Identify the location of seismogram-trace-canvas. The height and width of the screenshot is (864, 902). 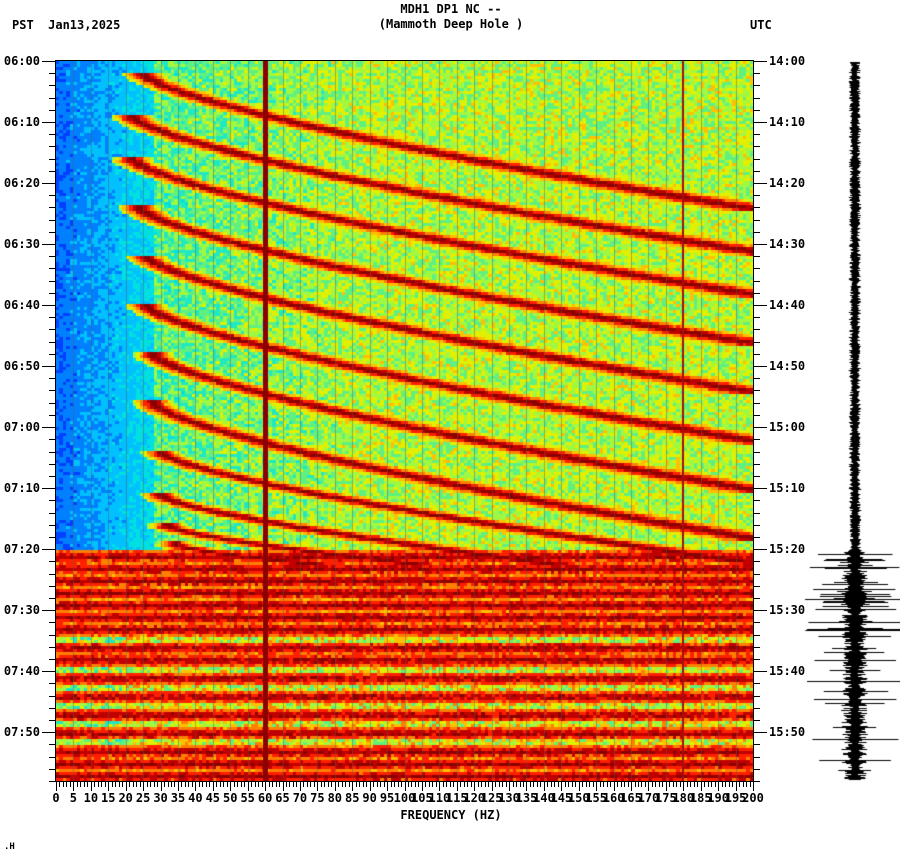
(850, 421).